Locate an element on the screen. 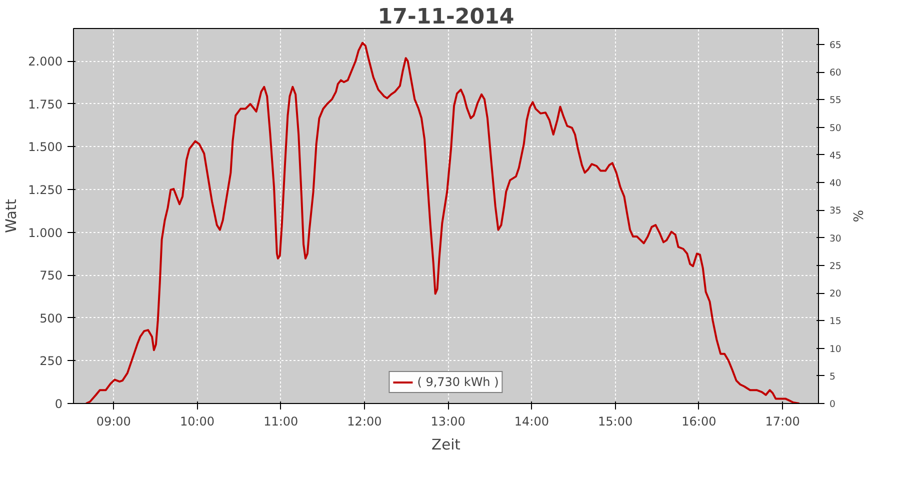 The image size is (900, 500). y2-tick-label: 10 is located at coordinates (836, 349).